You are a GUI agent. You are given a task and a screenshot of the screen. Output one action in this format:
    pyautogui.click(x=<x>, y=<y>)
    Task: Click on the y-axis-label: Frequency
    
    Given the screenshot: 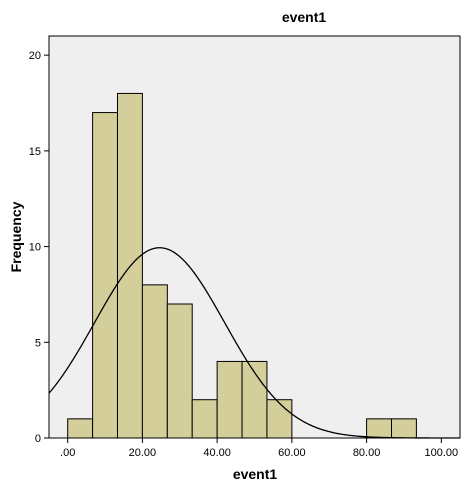 What is the action you would take?
    pyautogui.click(x=16, y=236)
    